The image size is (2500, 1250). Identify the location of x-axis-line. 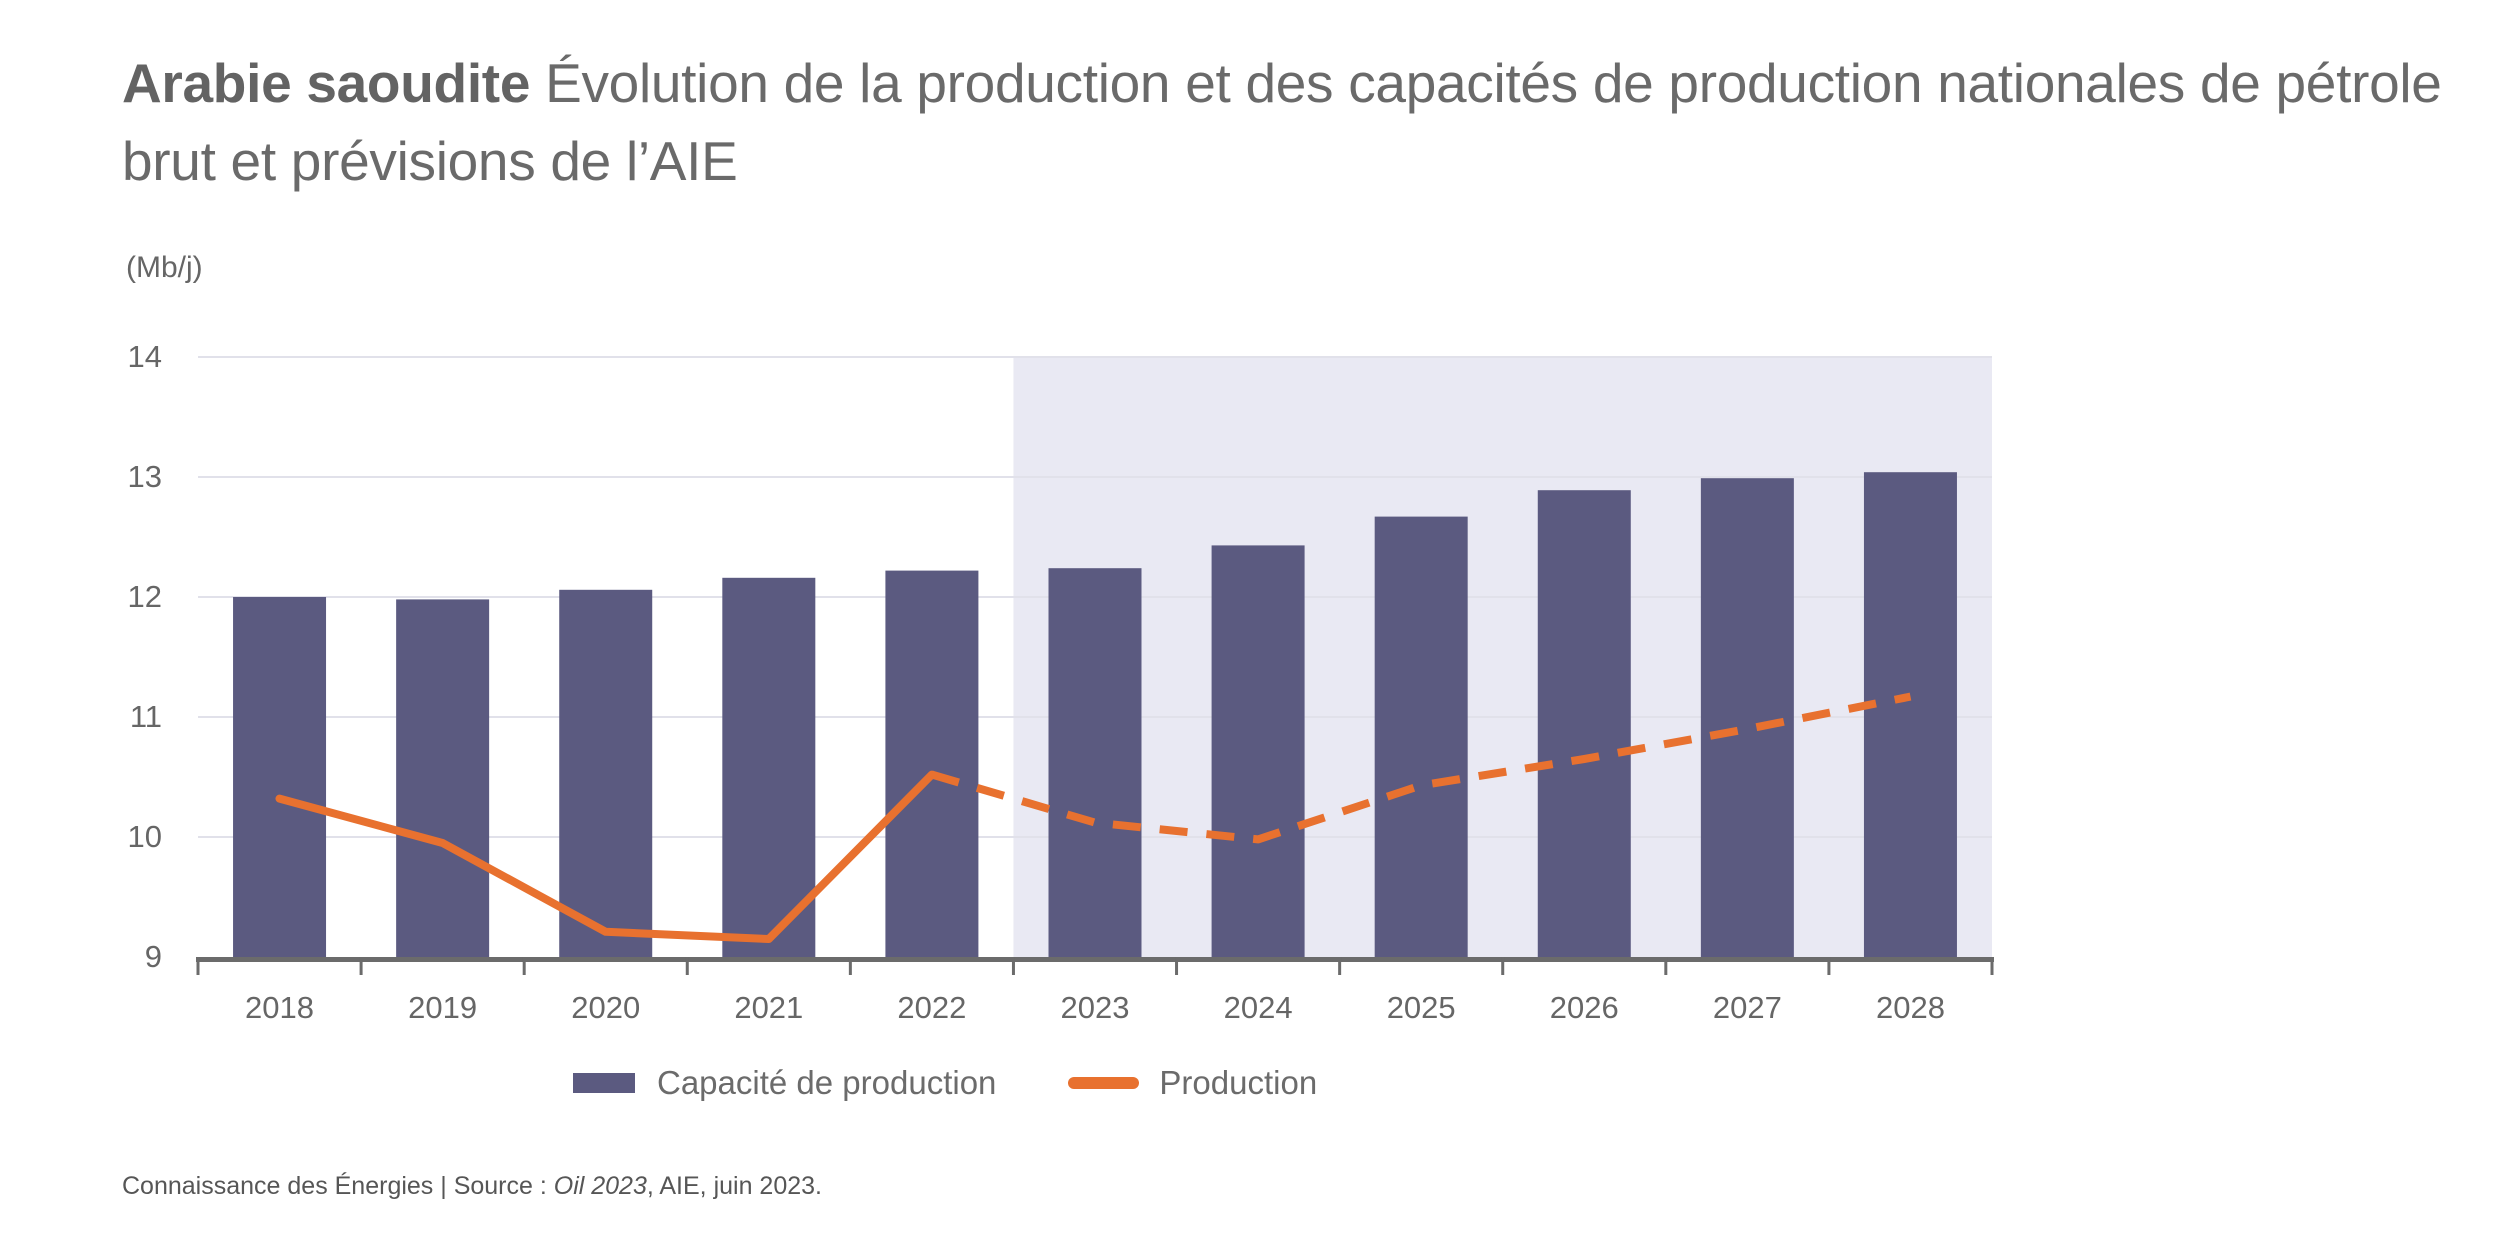
(1095, 959).